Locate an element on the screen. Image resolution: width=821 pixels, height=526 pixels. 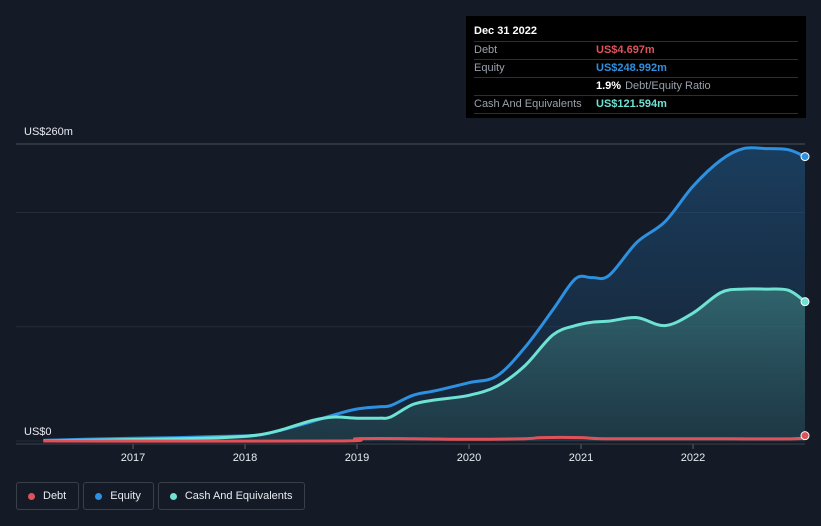
tooltip-equity-label: Equity is located at coordinates (489, 68).